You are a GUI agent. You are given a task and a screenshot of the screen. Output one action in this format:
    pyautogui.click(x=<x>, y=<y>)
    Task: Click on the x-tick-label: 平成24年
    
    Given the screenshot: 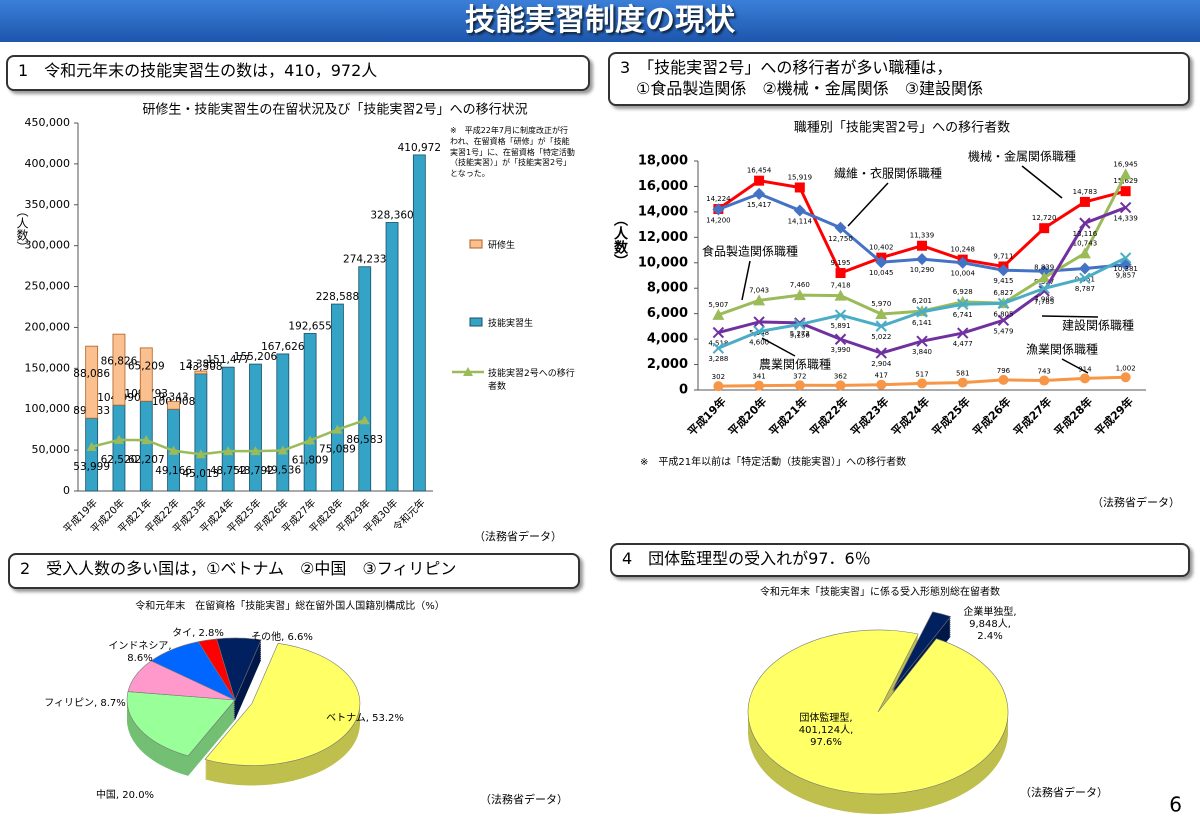 What is the action you would take?
    pyautogui.click(x=910, y=416)
    